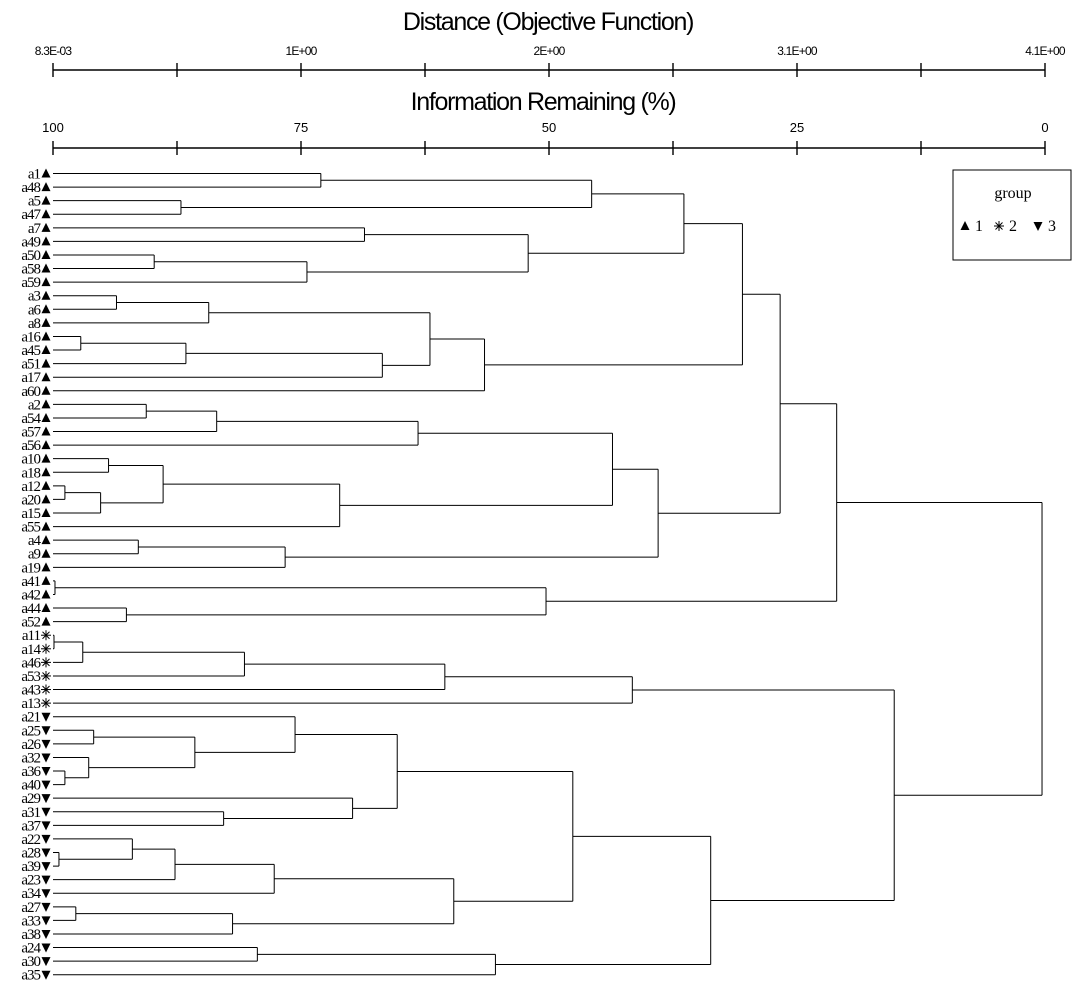 Image resolution: width=1076 pixels, height=1008 pixels. What do you see at coordinates (549, 51) in the screenshot?
I see `top-tick-label: 2E+00` at bounding box center [549, 51].